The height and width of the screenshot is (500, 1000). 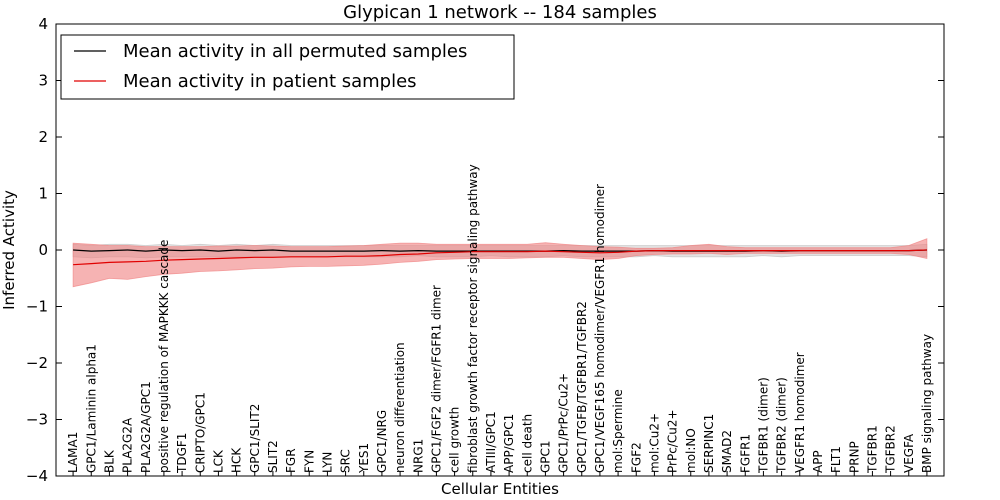 I want to click on legend-label-permuted: Mean activity in all permuted samples, so click(x=295, y=51).